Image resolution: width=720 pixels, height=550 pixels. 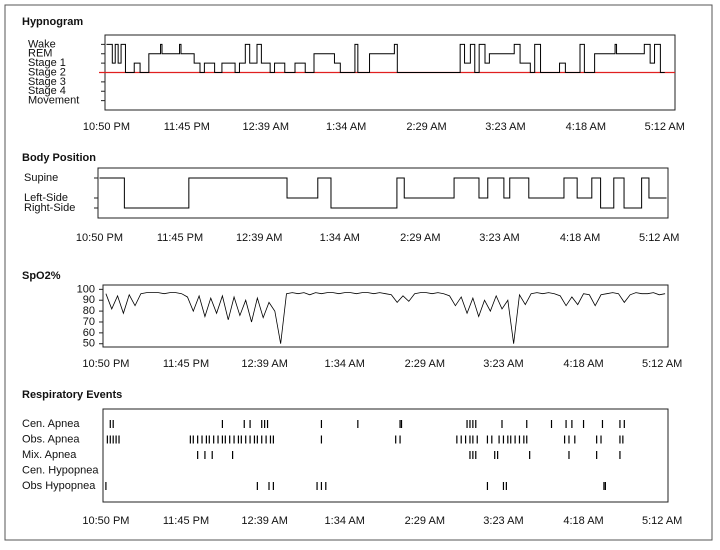 What do you see at coordinates (72, 395) in the screenshot?
I see `panel-title: Respiratory Events` at bounding box center [72, 395].